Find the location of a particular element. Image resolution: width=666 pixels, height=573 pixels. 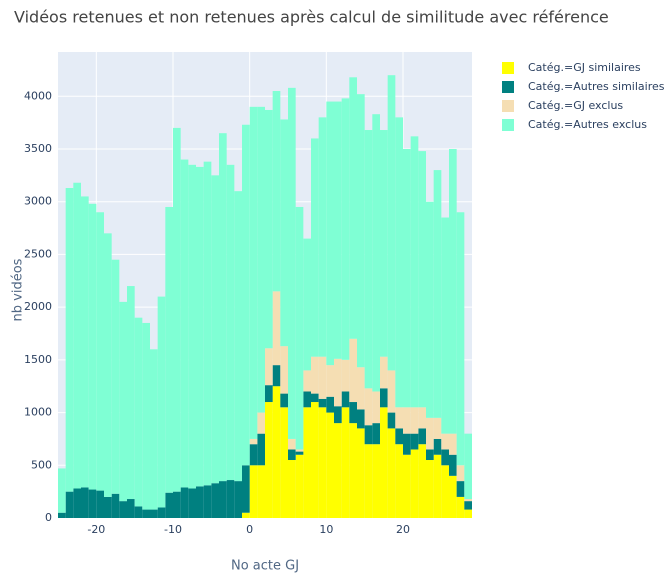

y-tick-label: 2500 is located at coordinates (38, 253).